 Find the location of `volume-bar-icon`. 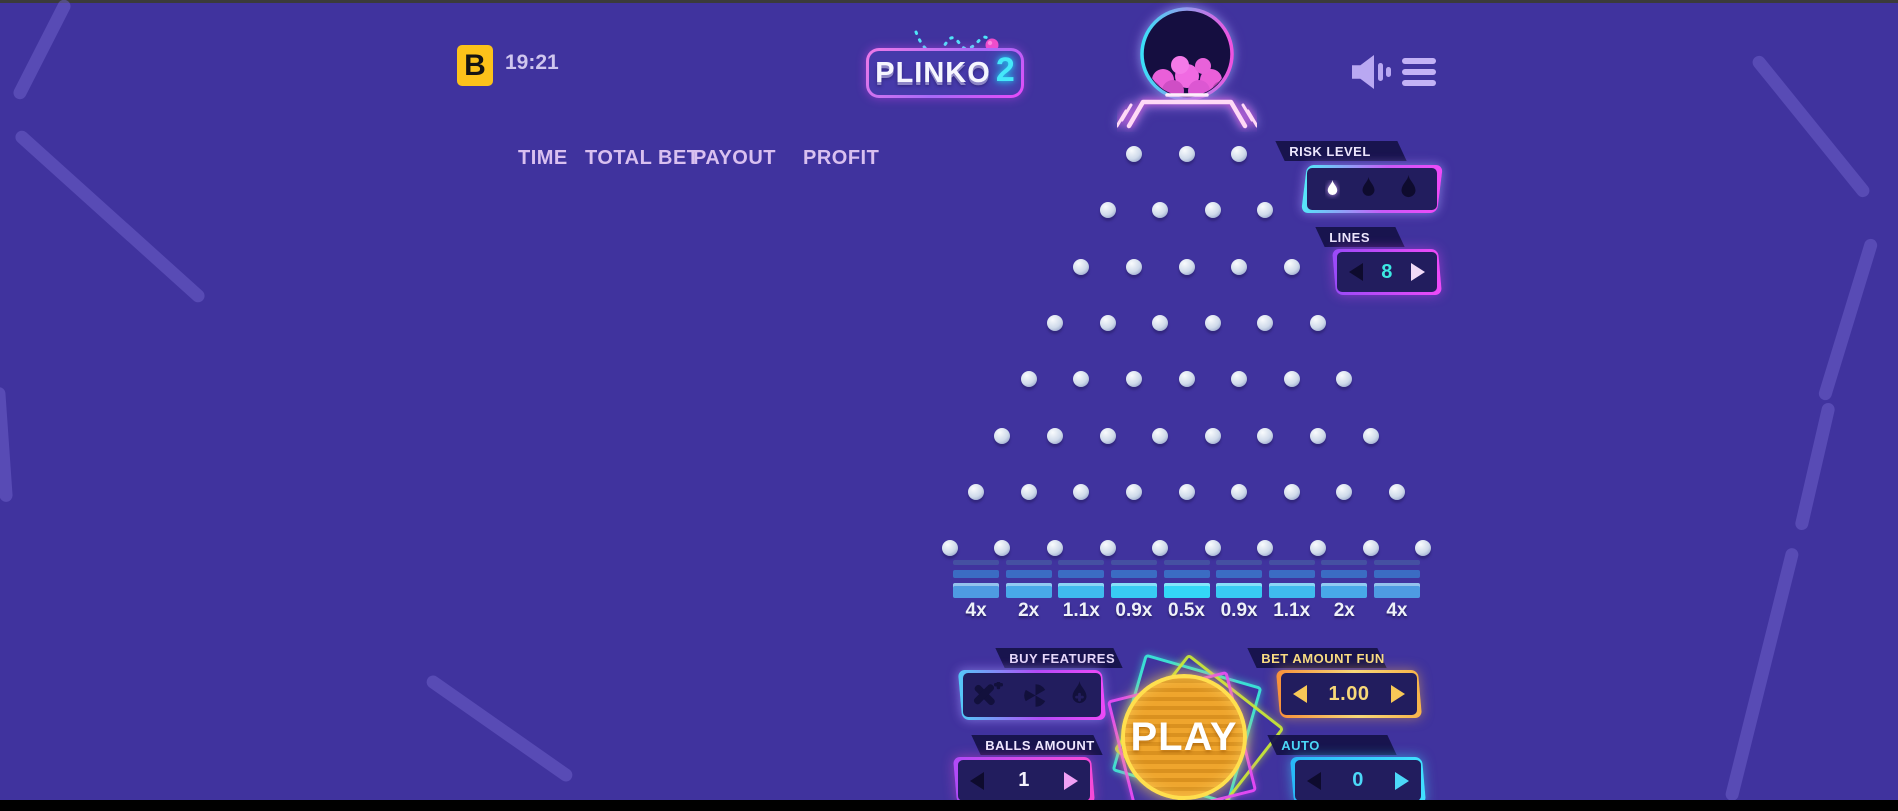

volume-bar-icon is located at coordinates (1380, 72).